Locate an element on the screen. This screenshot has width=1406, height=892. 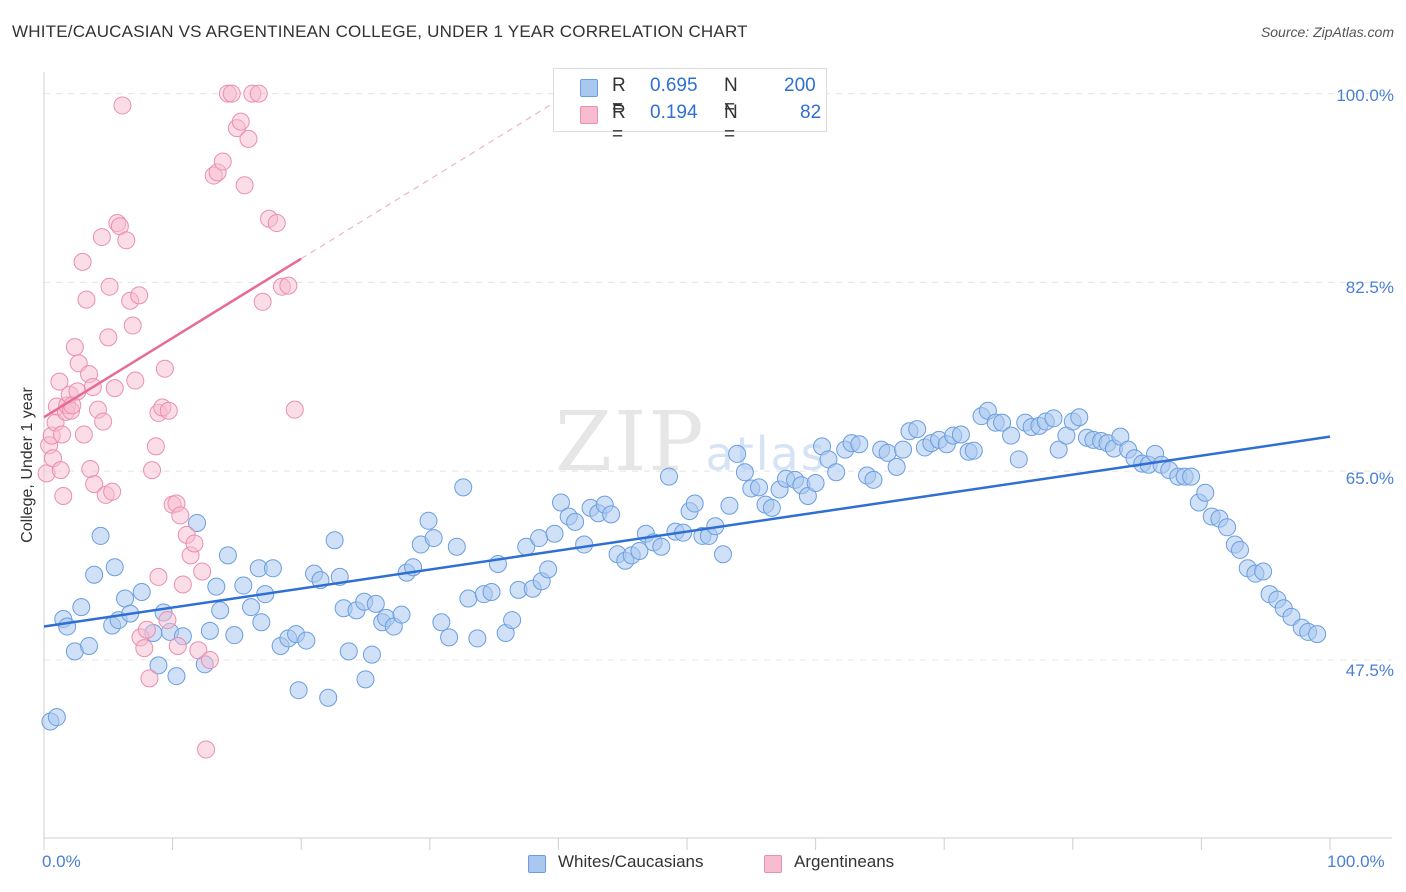
legend: R = 0.695 N = 200 R = 0.194 N = 82 is located at coordinates (690, 106).